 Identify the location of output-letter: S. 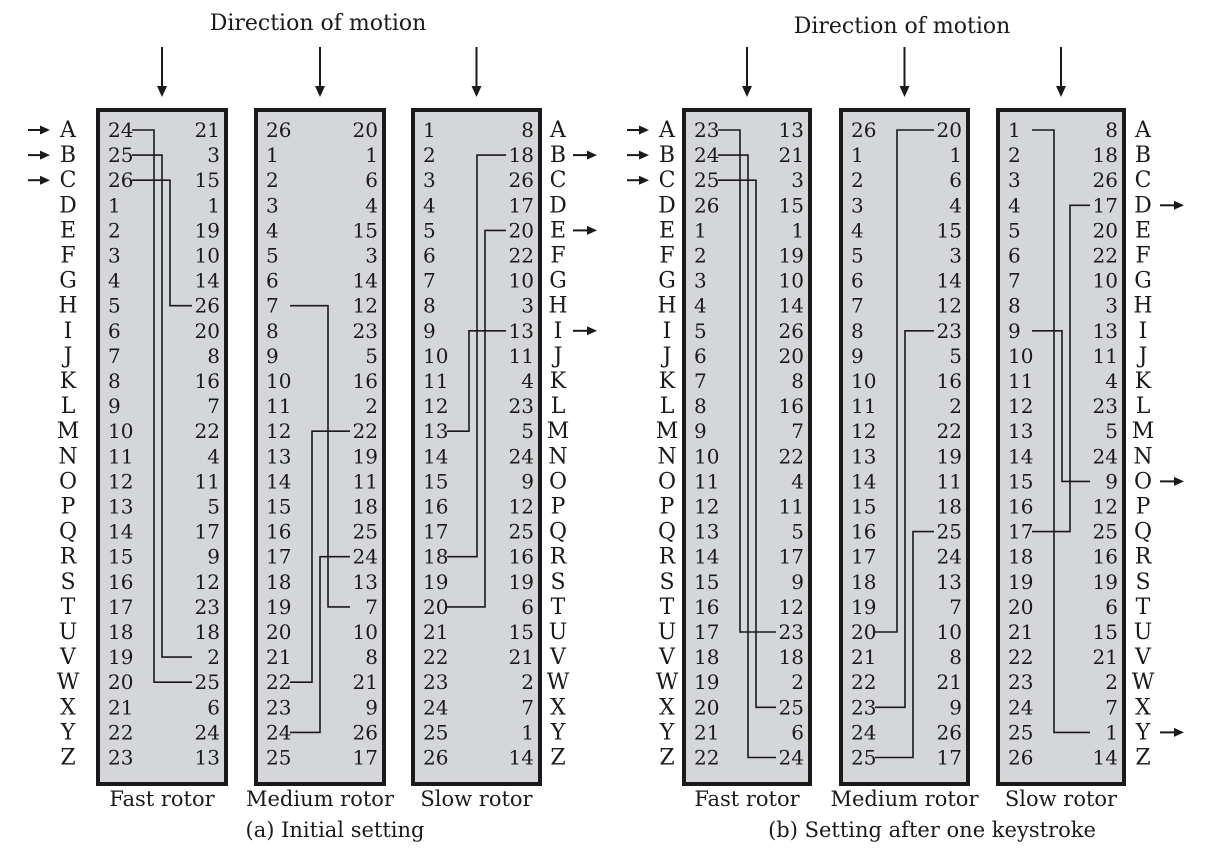
(557, 582).